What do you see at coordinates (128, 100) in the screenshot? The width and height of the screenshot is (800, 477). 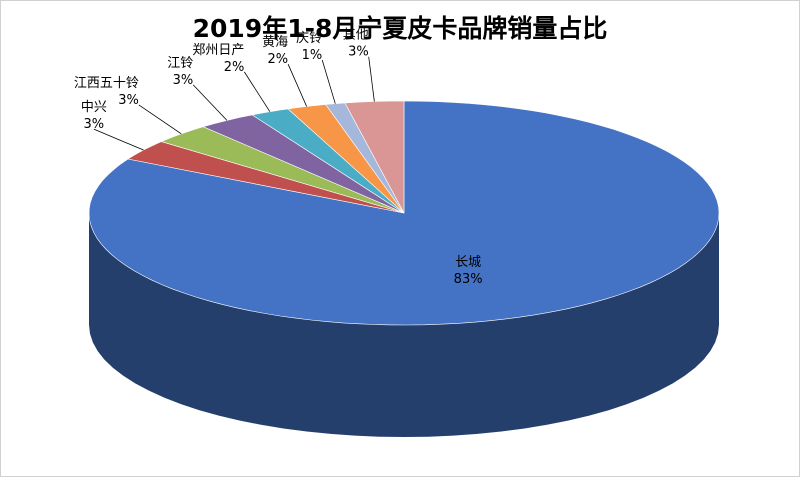 I see `slice-percent-label-2: 3%` at bounding box center [128, 100].